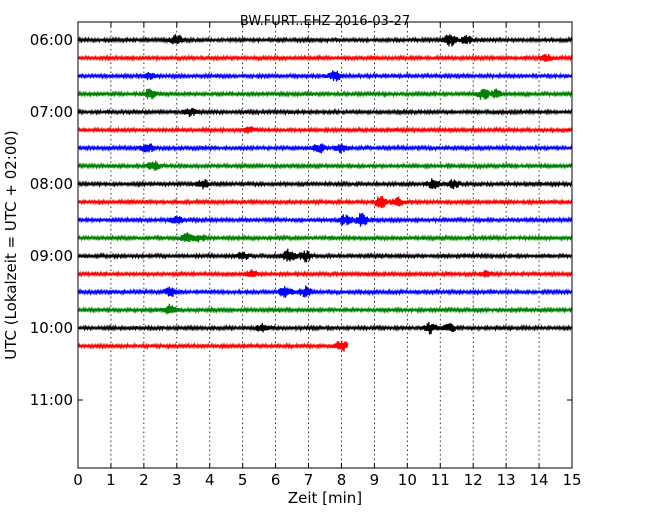  Describe the element at coordinates (309, 480) in the screenshot. I see `x-tick-label: 7` at that location.